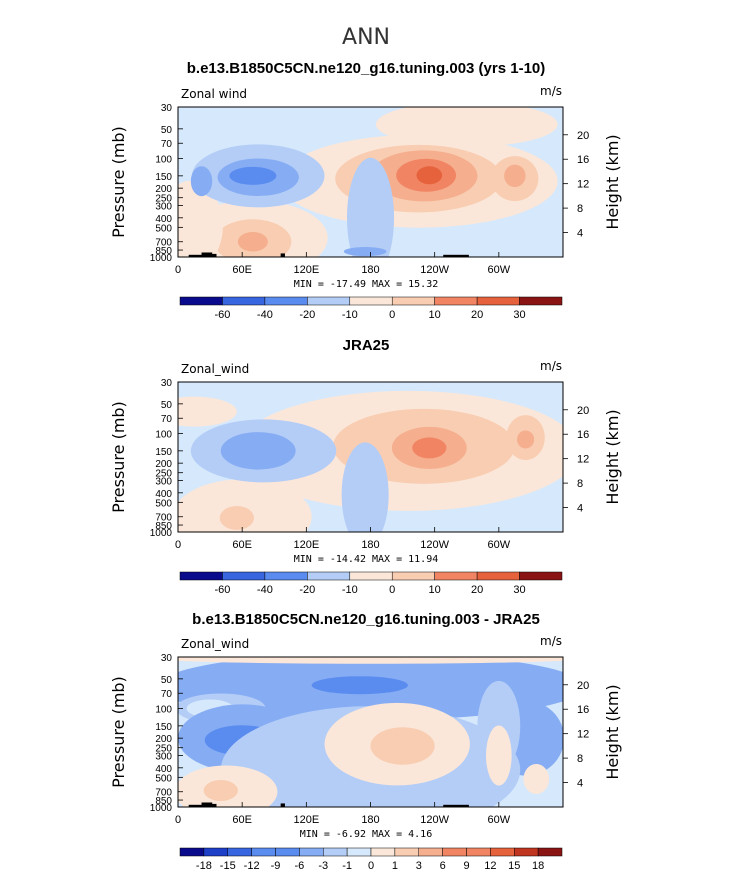 The height and width of the screenshot is (872, 733). Describe the element at coordinates (443, 866) in the screenshot. I see `colorbar-label: 6` at that location.